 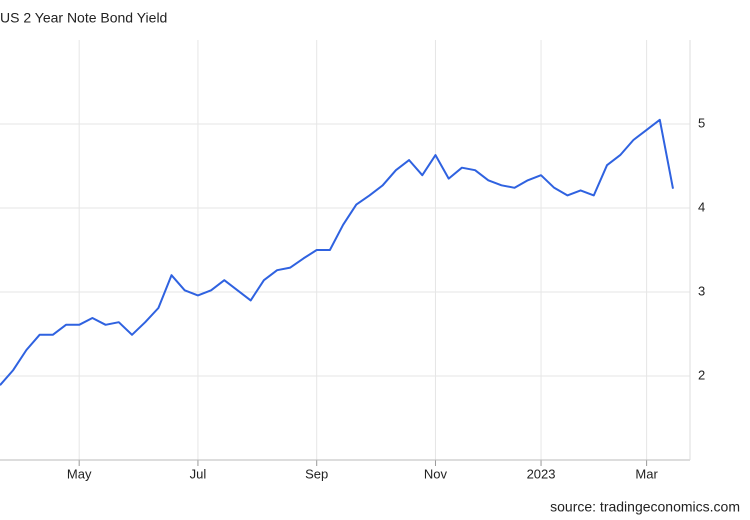 What do you see at coordinates (83, 18) in the screenshot?
I see `chart-title: US 2 Year Note Bond Yield` at bounding box center [83, 18].